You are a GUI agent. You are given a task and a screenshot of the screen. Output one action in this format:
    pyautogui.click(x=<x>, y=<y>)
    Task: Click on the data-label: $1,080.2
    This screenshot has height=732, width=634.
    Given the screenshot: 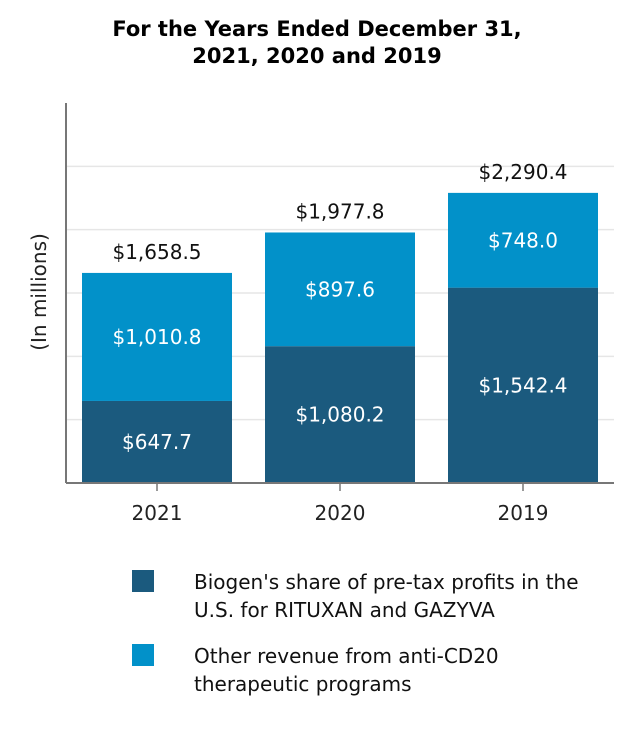 What is the action you would take?
    pyautogui.click(x=339, y=415)
    